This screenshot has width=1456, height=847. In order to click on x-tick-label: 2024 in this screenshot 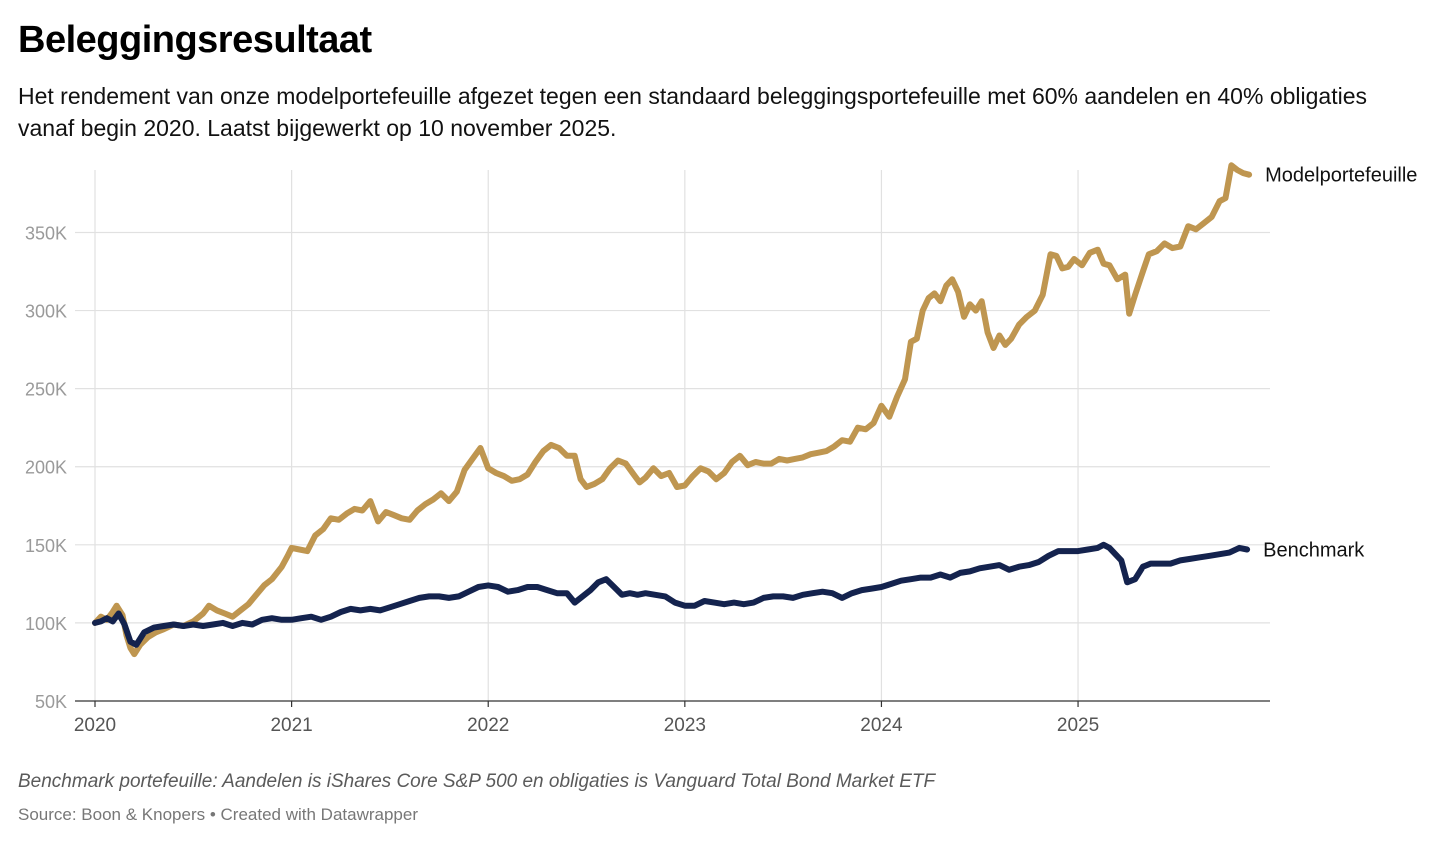, I will do `click(881, 725)`.